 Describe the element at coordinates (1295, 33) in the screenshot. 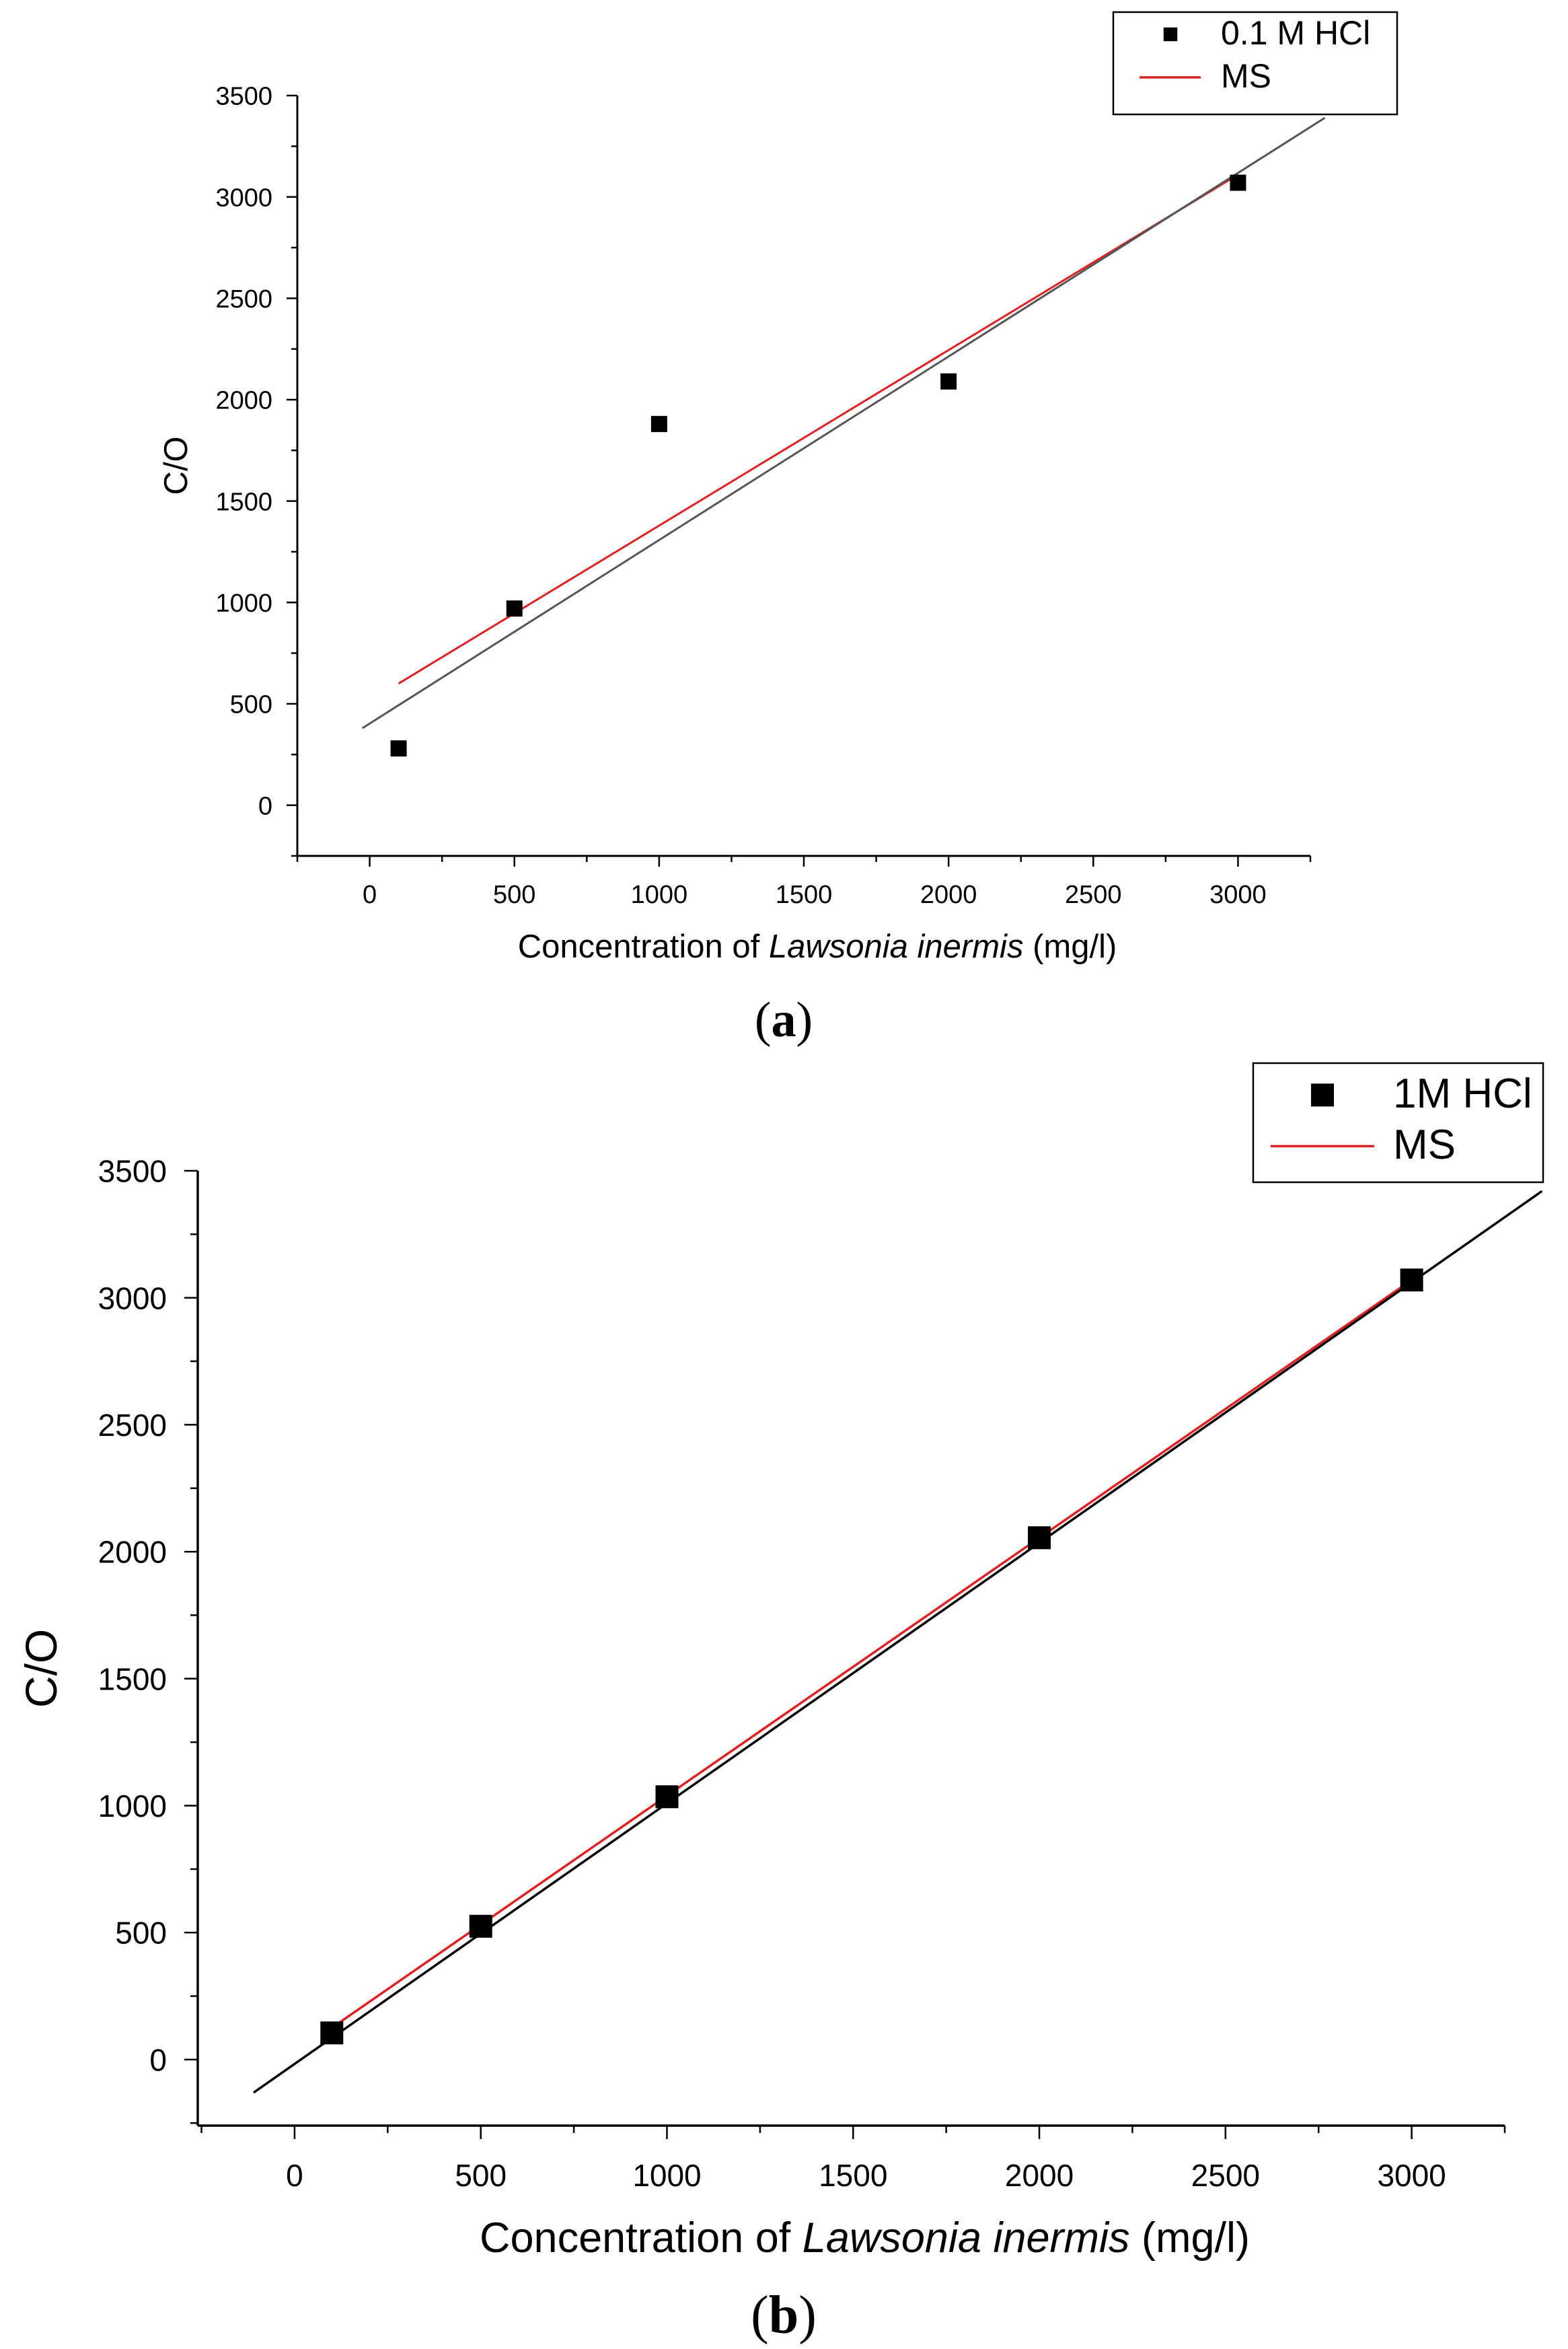

I see `legend-label: 0.1 M HCl` at that location.